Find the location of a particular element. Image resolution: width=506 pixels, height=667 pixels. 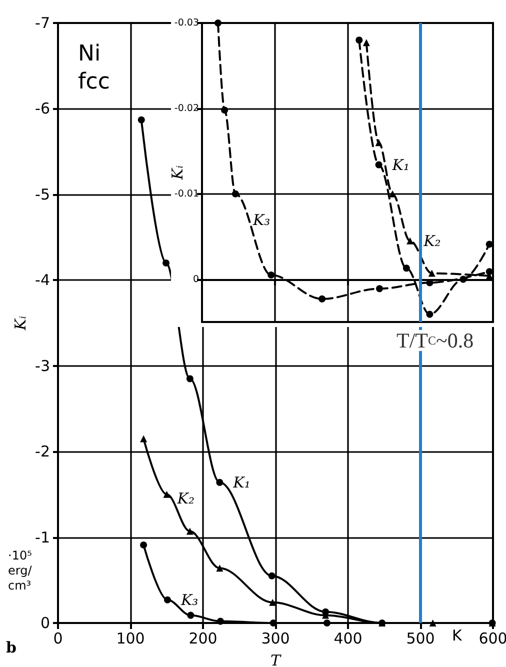

y-tick-label: -1 is located at coordinates (42, 537).